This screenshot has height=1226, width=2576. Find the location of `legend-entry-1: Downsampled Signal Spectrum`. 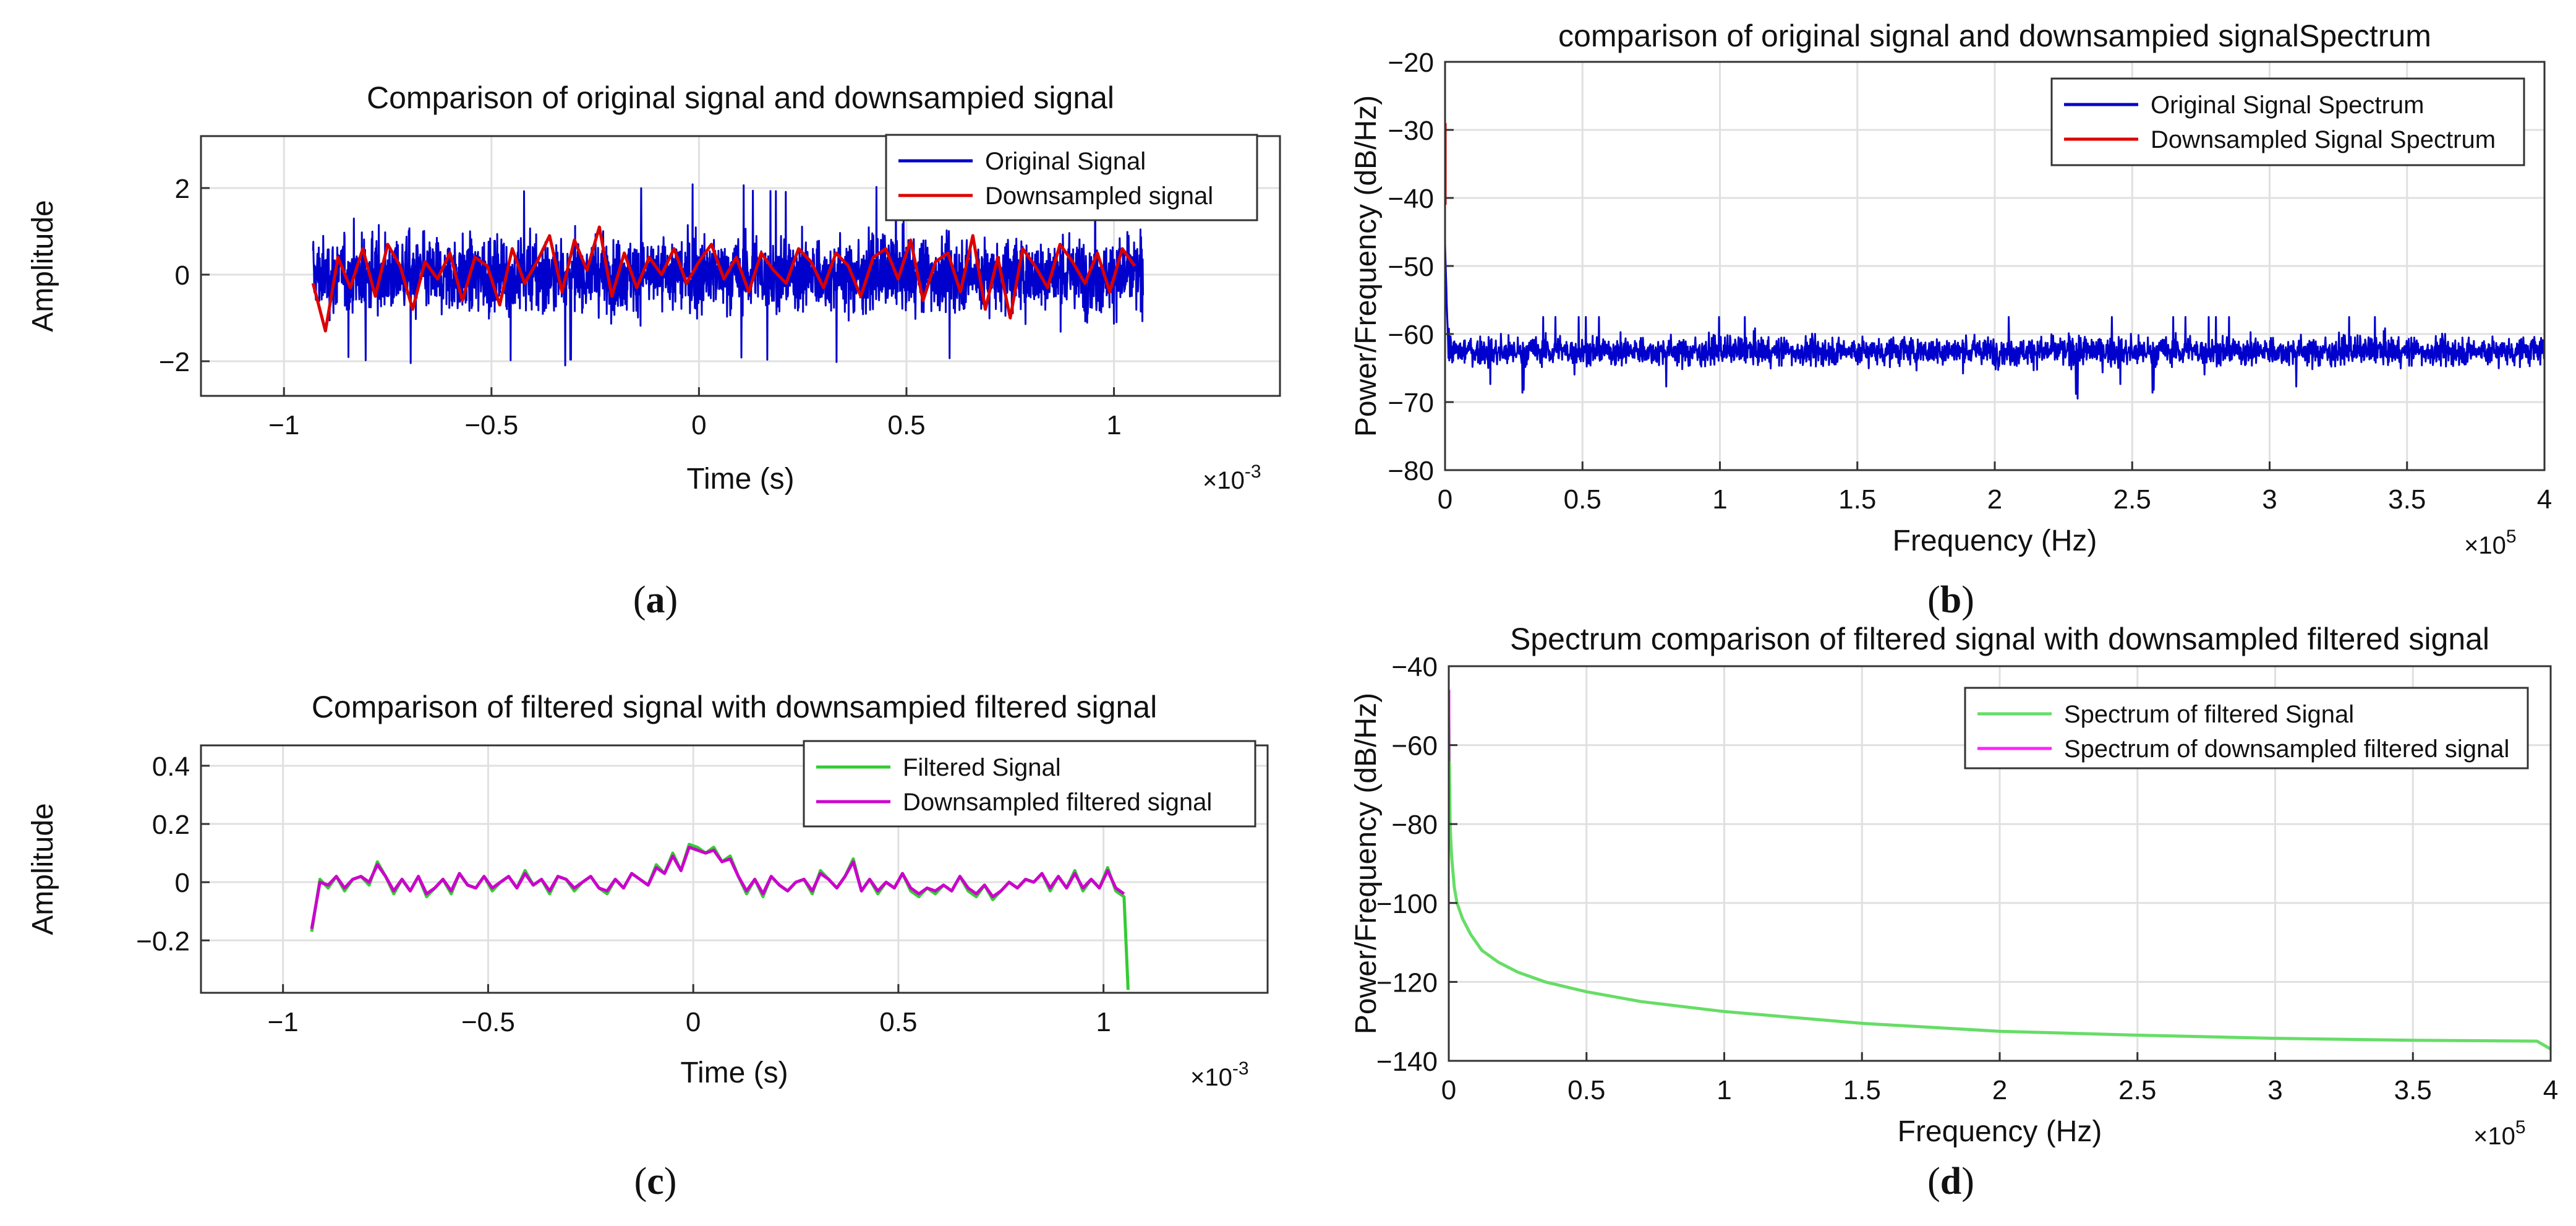

legend-entry-1: Downsampled Signal Spectrum is located at coordinates (2323, 139).